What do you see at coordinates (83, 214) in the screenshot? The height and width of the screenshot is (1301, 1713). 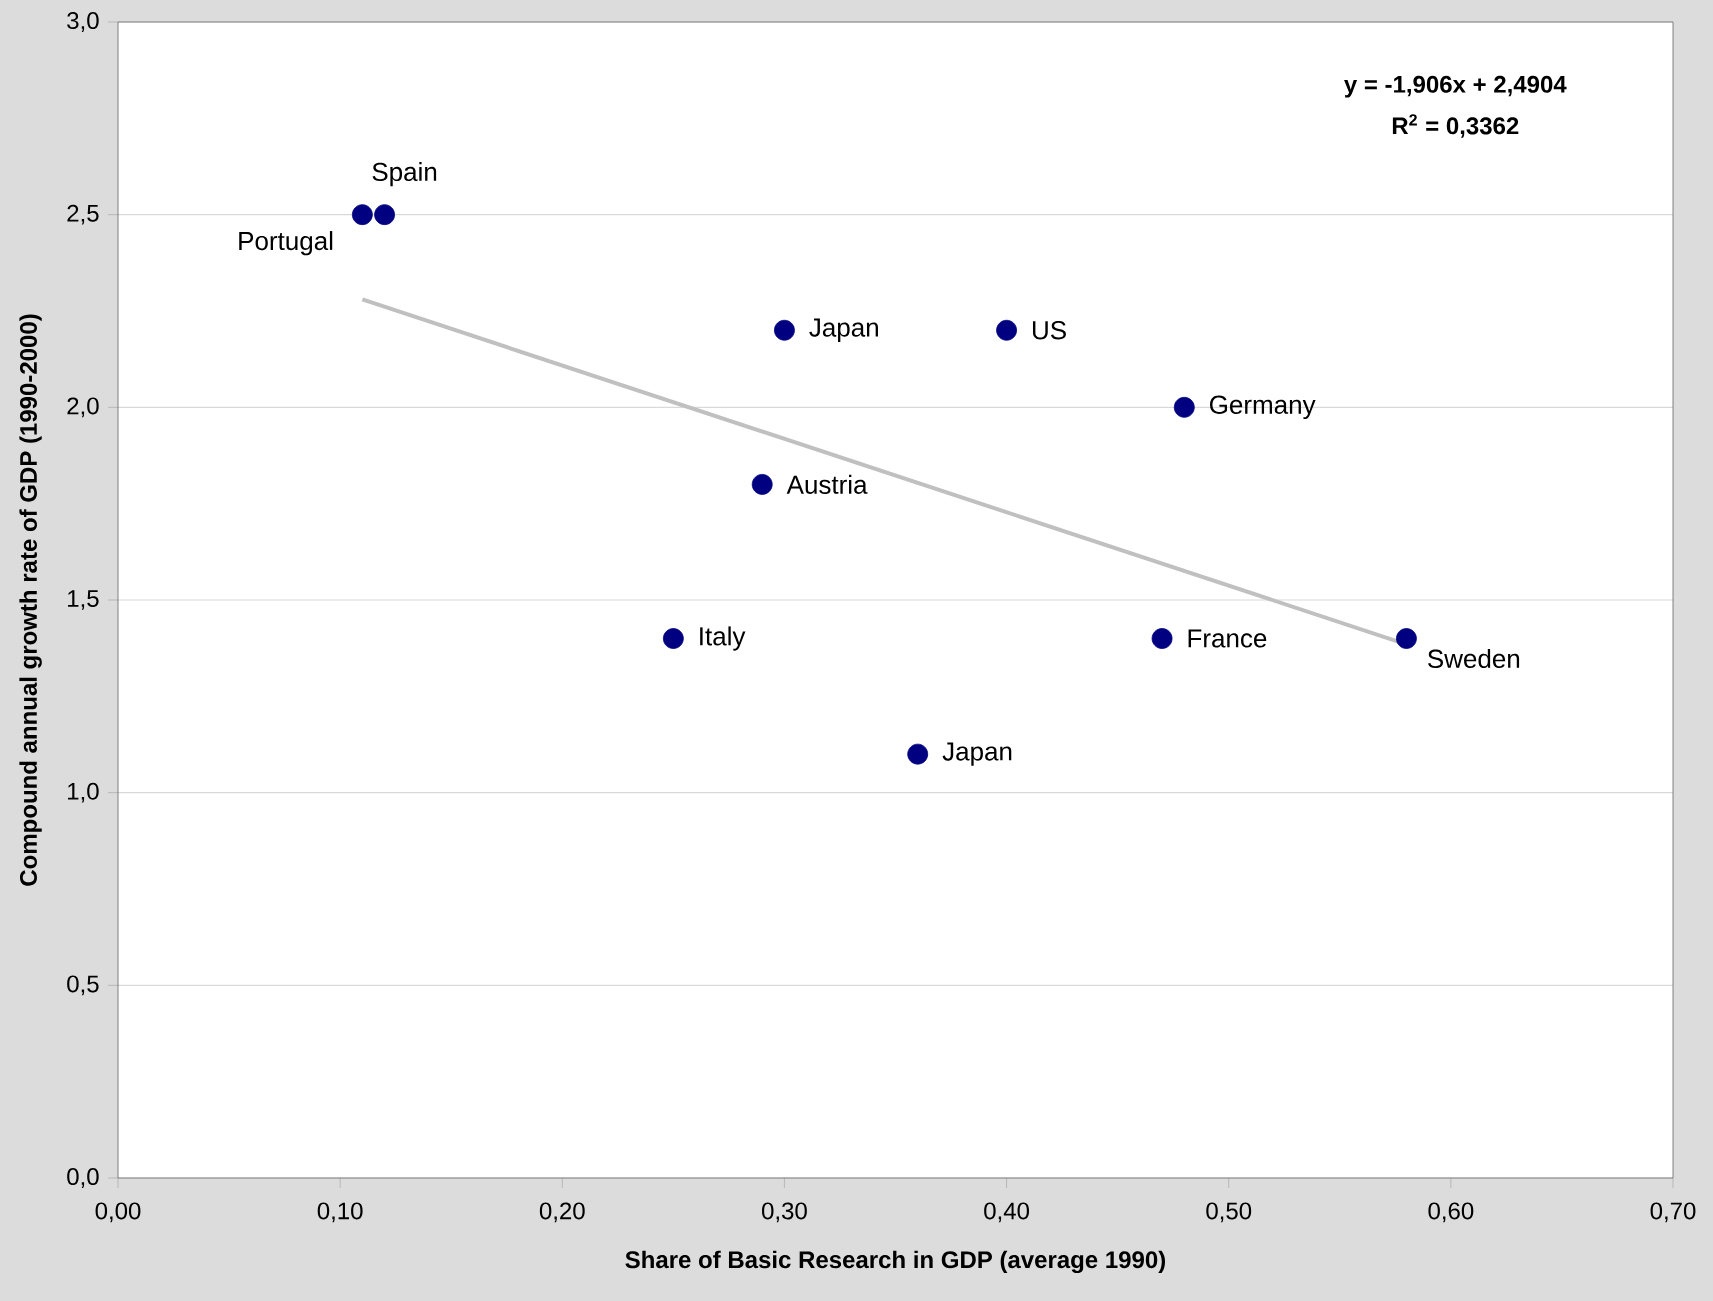 I see `y-tick-label: 2,5` at bounding box center [83, 214].